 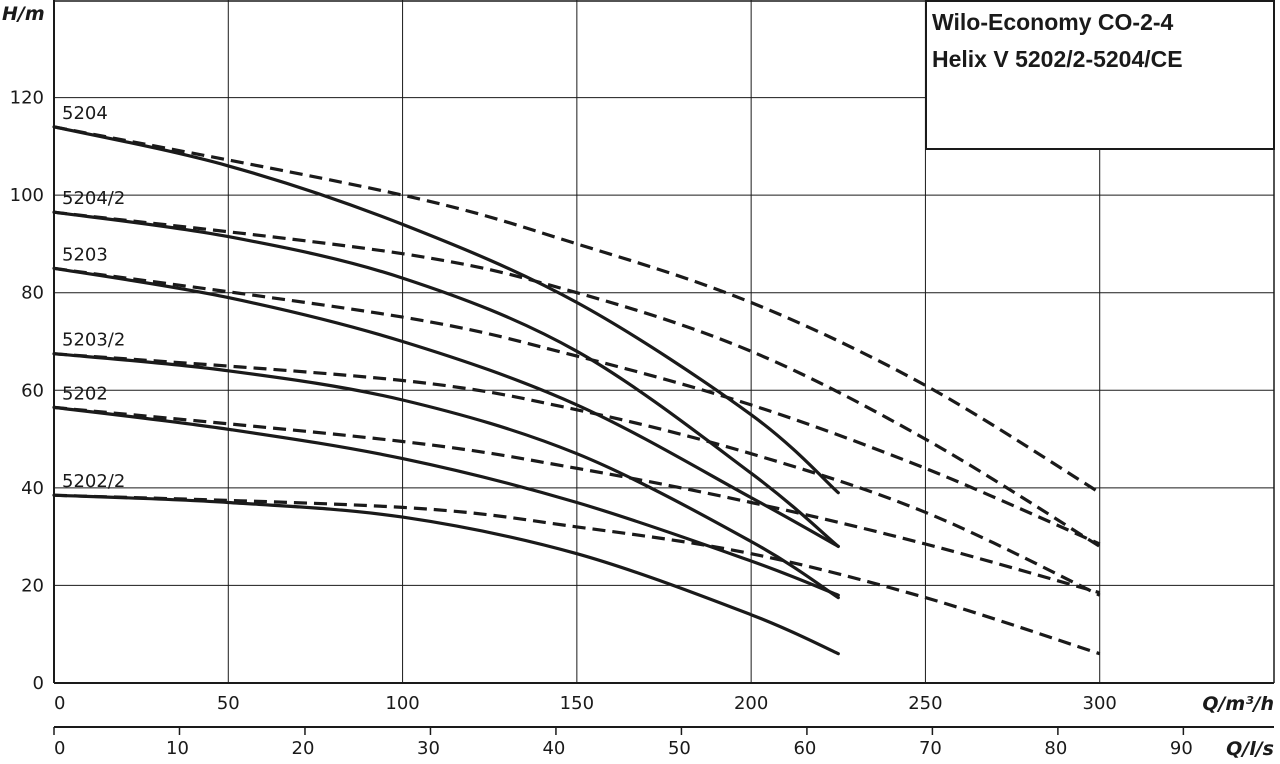 What do you see at coordinates (1250, 749) in the screenshot?
I see `x2-axis-title: Q/l/s` at bounding box center [1250, 749].